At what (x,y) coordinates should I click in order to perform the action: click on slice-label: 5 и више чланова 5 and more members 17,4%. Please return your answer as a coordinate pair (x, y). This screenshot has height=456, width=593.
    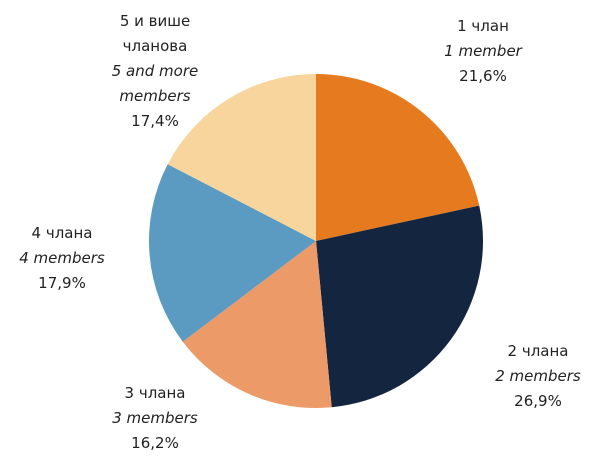
    Looking at the image, I should click on (155, 71).